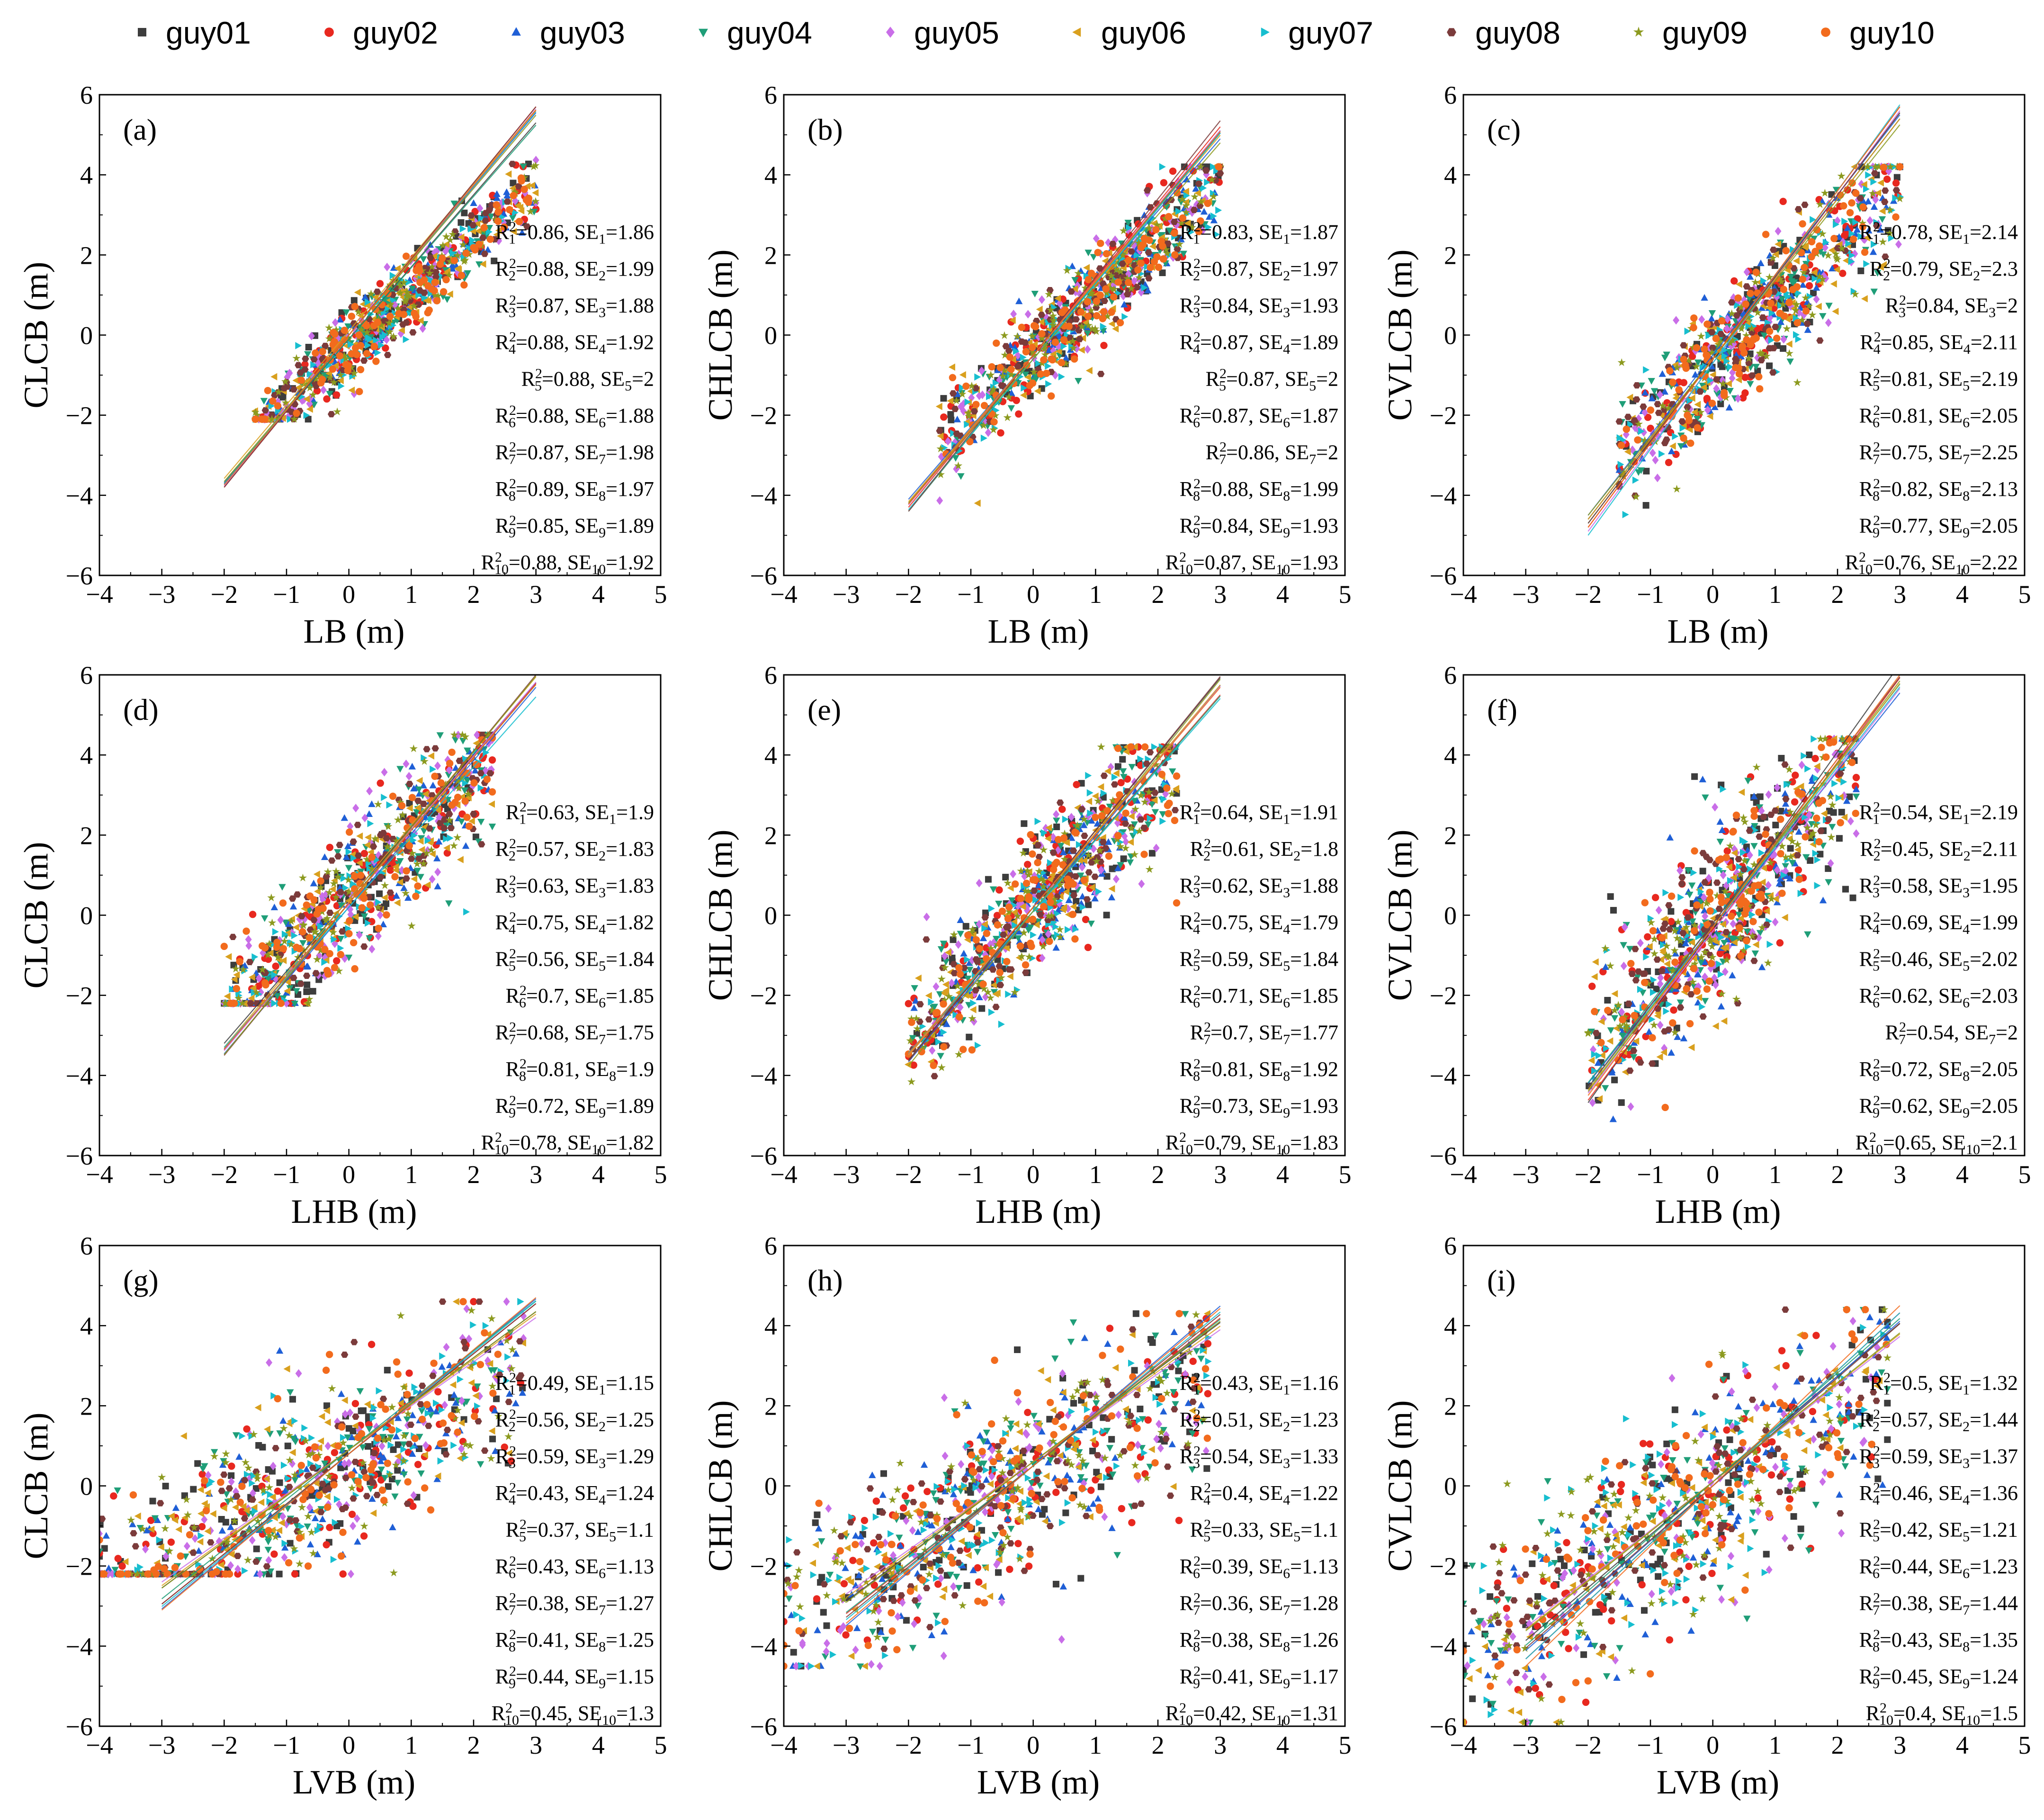  What do you see at coordinates (1938, 490) in the screenshot?
I see `fit-stat-guy08: R2 8=0.82, SE8=2.13` at bounding box center [1938, 490].